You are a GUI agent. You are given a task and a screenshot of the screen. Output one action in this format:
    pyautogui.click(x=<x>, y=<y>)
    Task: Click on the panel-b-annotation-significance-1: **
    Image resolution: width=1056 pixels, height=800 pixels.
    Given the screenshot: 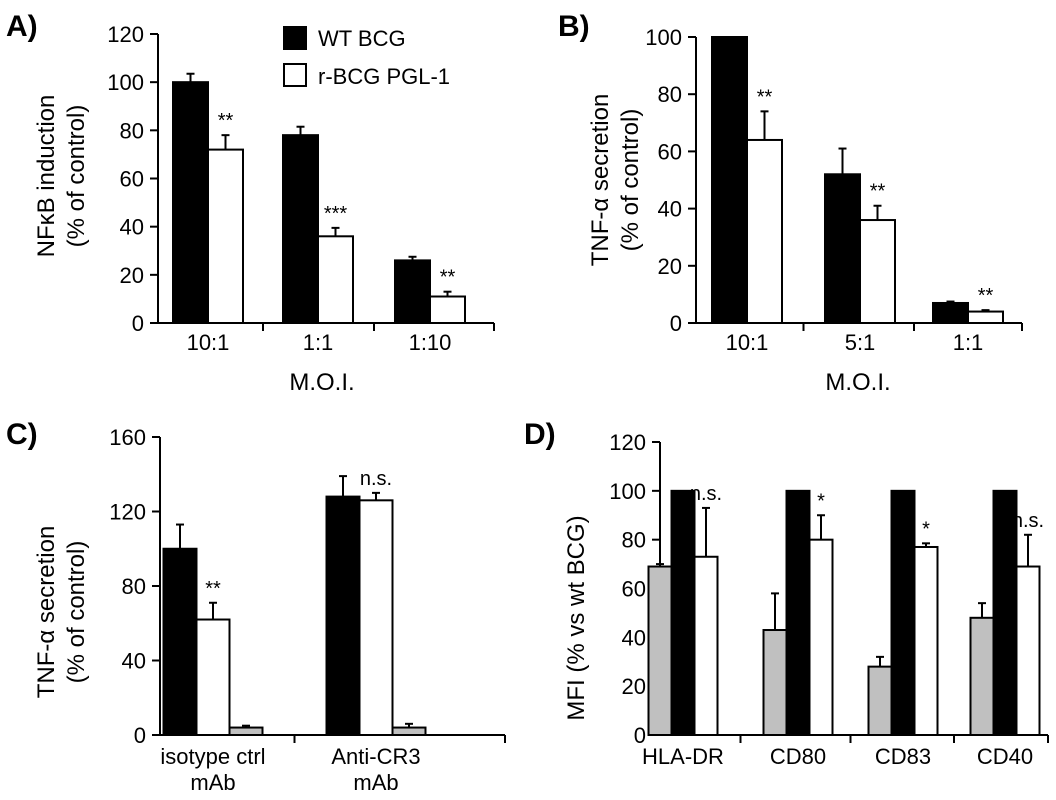 What is the action you would take?
    pyautogui.click(x=878, y=192)
    